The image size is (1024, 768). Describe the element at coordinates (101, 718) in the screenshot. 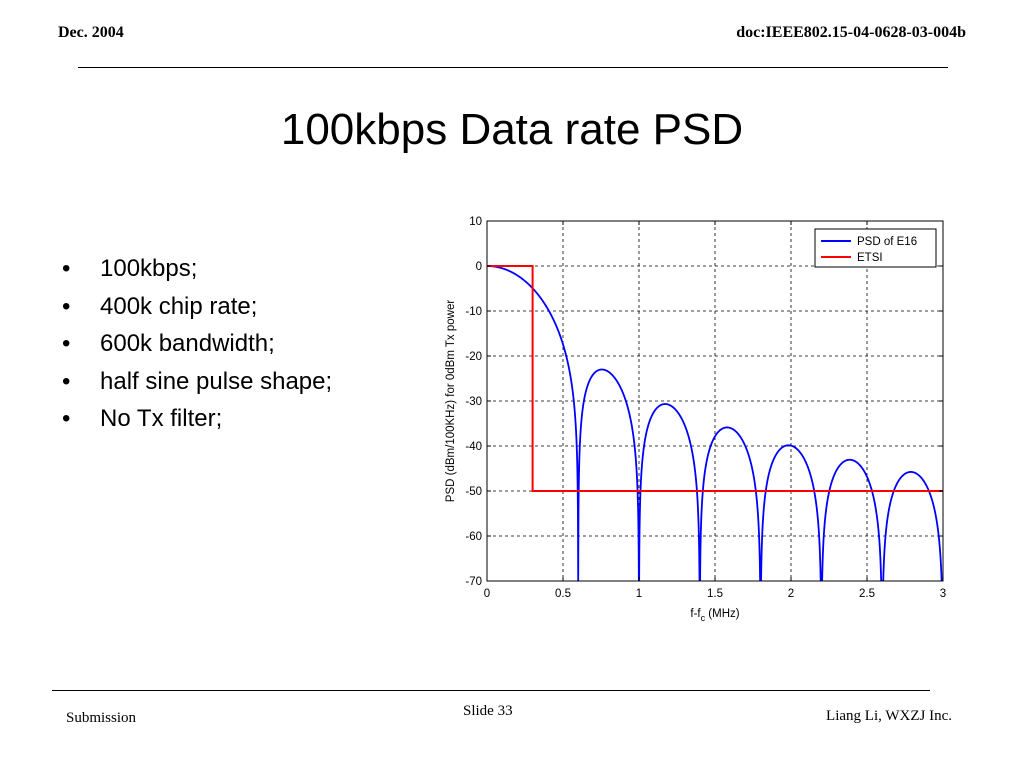

I see `footer-submission: Submission` at that location.